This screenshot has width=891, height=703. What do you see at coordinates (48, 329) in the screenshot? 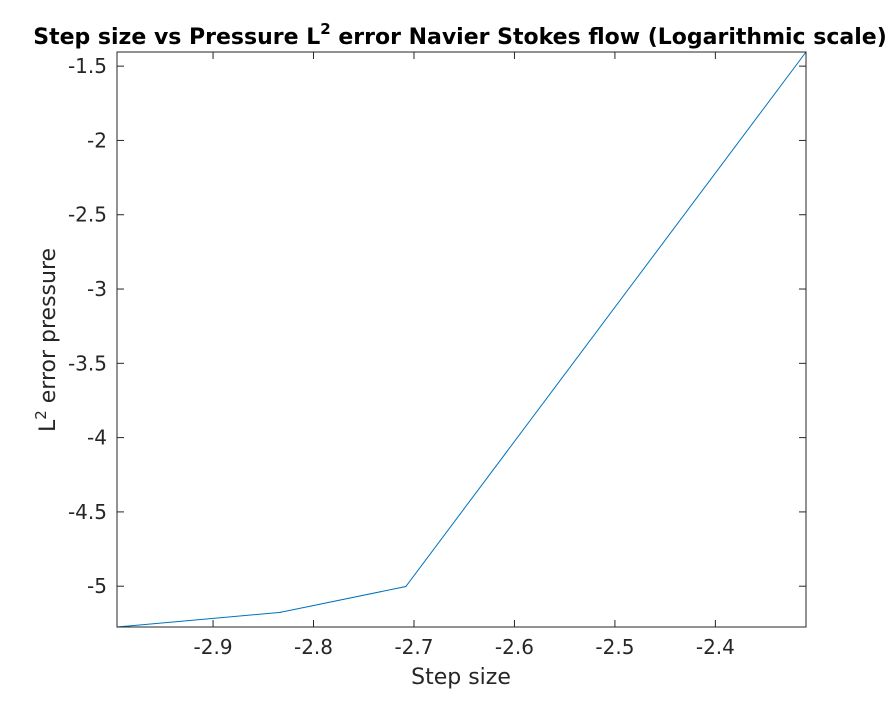
I see `y-axis-label-suffix: error pressure` at bounding box center [48, 329].